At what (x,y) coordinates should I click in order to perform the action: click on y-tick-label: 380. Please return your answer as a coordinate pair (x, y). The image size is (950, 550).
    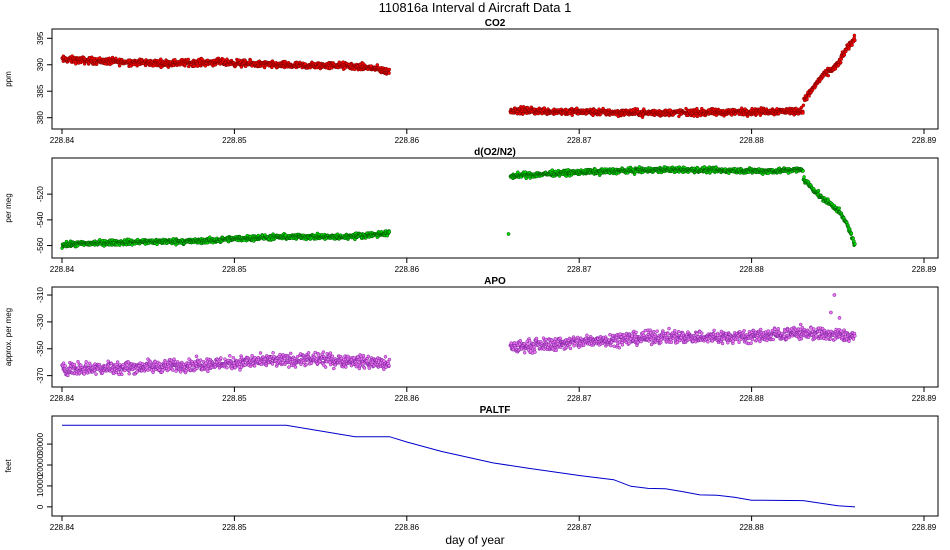
    Looking at the image, I should click on (40, 117).